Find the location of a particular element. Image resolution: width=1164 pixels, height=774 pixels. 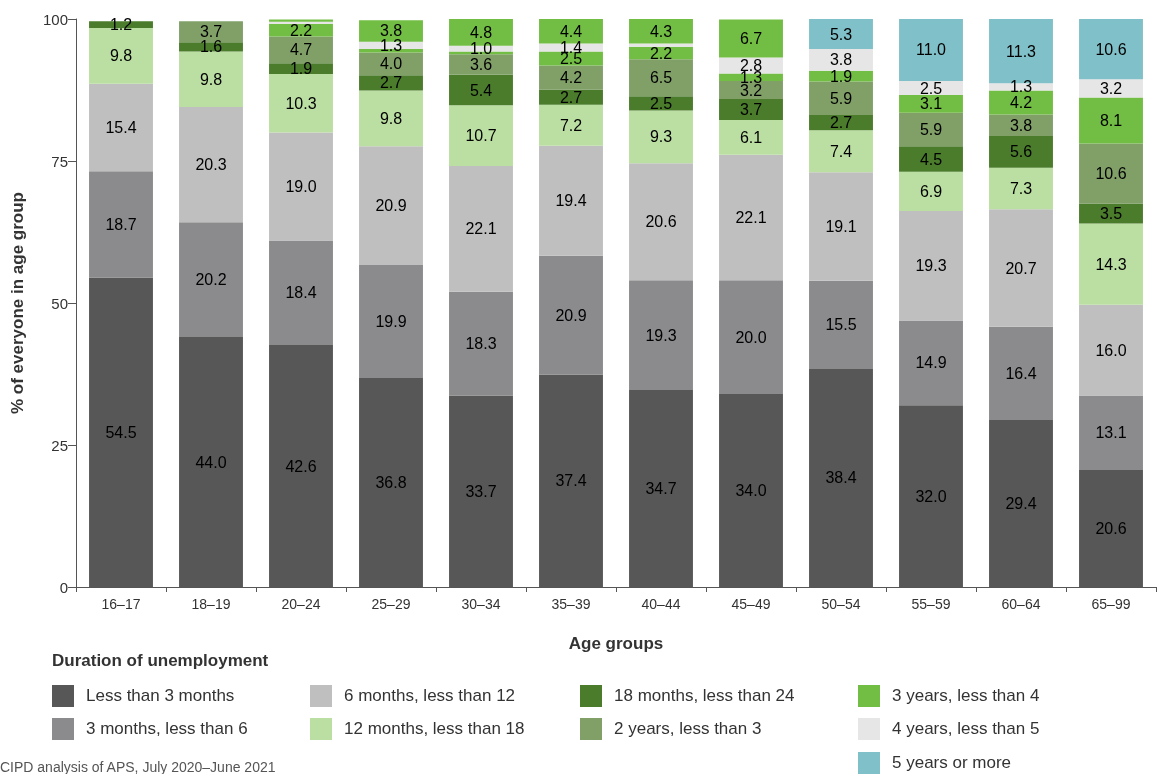

x-tick-label: 55–59 is located at coordinates (931, 604).